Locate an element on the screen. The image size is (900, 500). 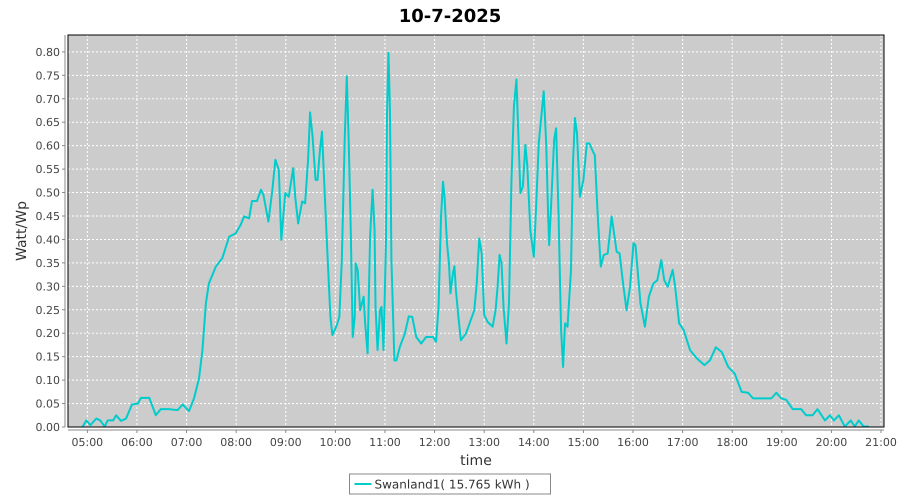
y-tick-label: 0.80 is located at coordinates (48, 52).